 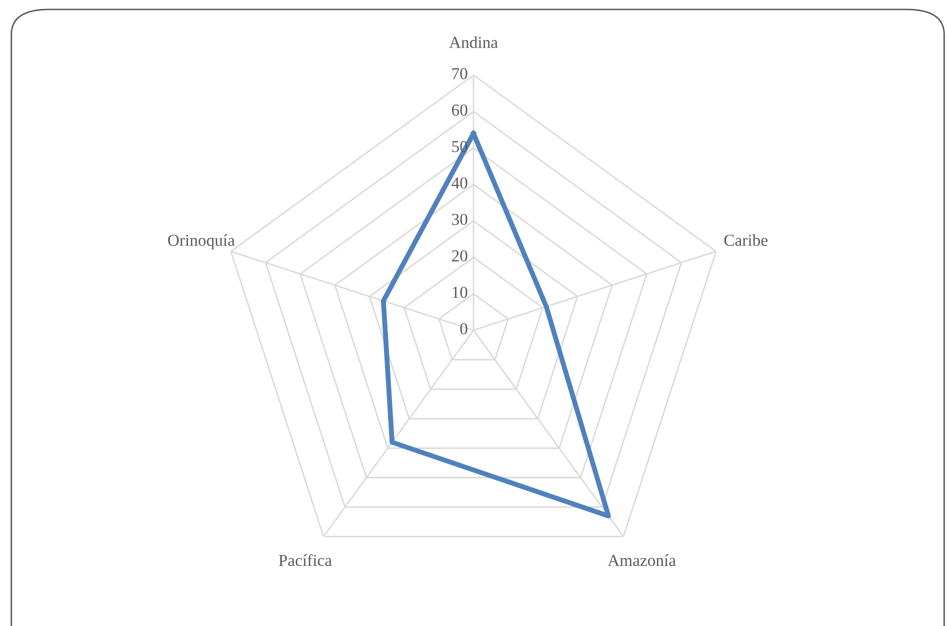 What do you see at coordinates (642, 560) in the screenshot?
I see `spoke-label: Amazonía` at bounding box center [642, 560].